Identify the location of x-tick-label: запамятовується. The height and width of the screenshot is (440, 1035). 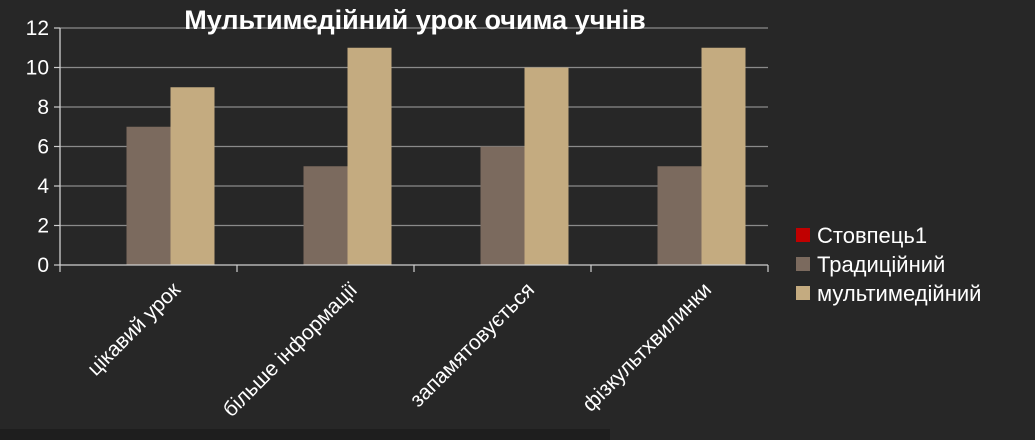
(472, 344).